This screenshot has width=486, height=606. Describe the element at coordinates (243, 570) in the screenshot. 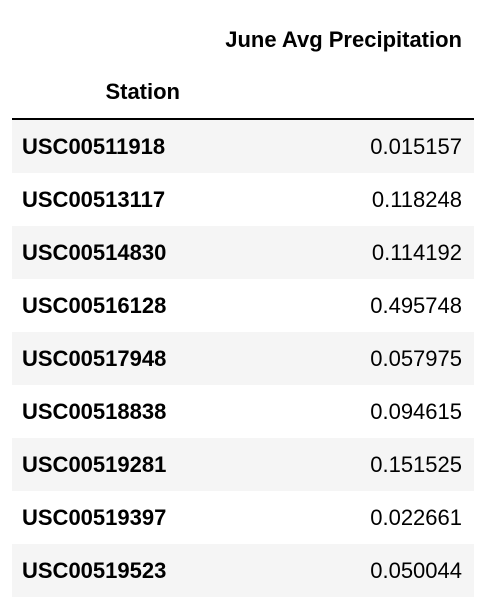

I see `table-row: USC00519523 0.050044` at that location.